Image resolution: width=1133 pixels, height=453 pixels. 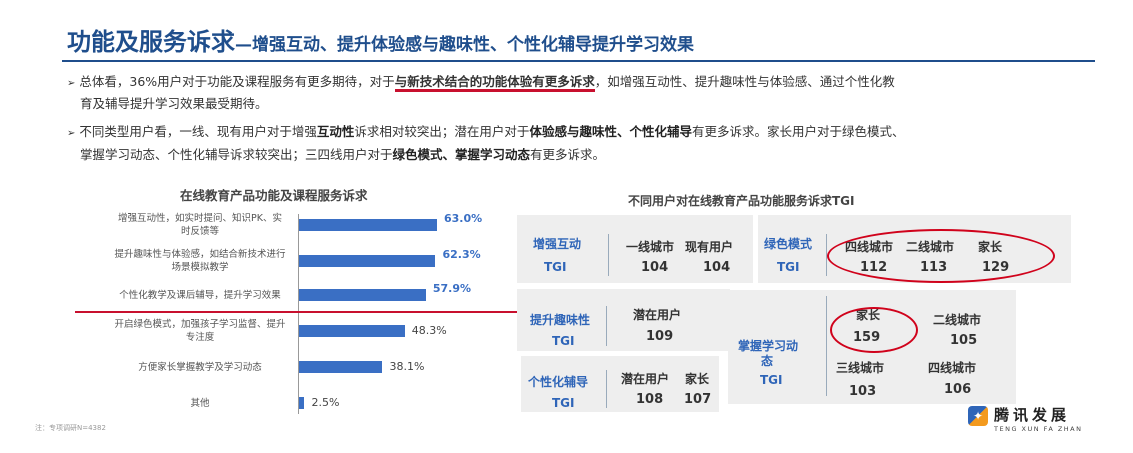 I want to click on bullet-1-highlight: 与新技术结合的功能体验有更多诉求, so click(x=494, y=83).